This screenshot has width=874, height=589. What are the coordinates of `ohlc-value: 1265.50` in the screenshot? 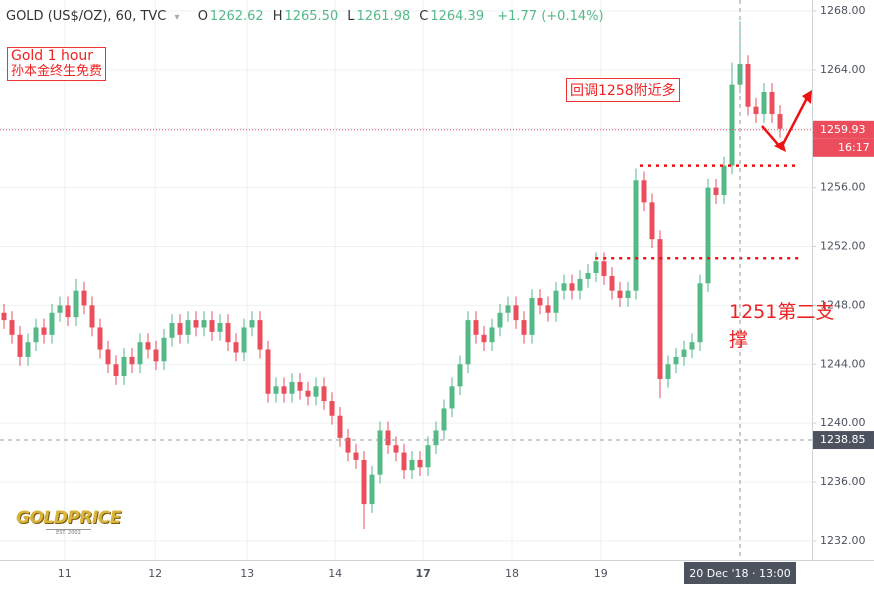 It's located at (311, 16).